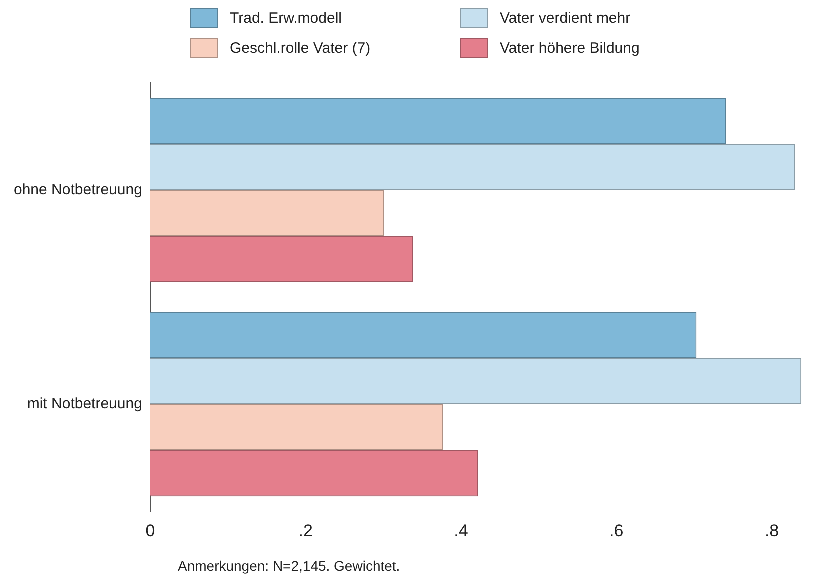  Describe the element at coordinates (78, 189) in the screenshot. I see `y-tick-label: ohne Notbetreuung` at that location.